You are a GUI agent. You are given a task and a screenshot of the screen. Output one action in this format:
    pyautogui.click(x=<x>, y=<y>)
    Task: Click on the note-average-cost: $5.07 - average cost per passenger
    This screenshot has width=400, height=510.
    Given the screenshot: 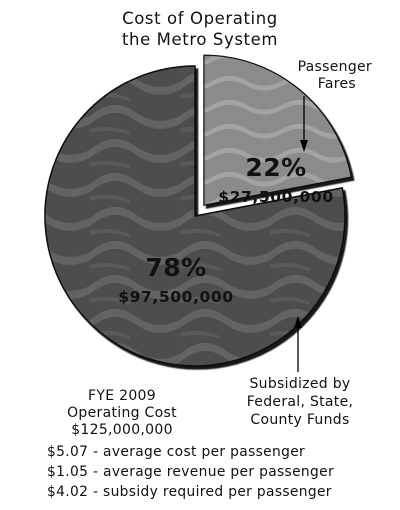 What is the action you would take?
    pyautogui.click(x=176, y=452)
    